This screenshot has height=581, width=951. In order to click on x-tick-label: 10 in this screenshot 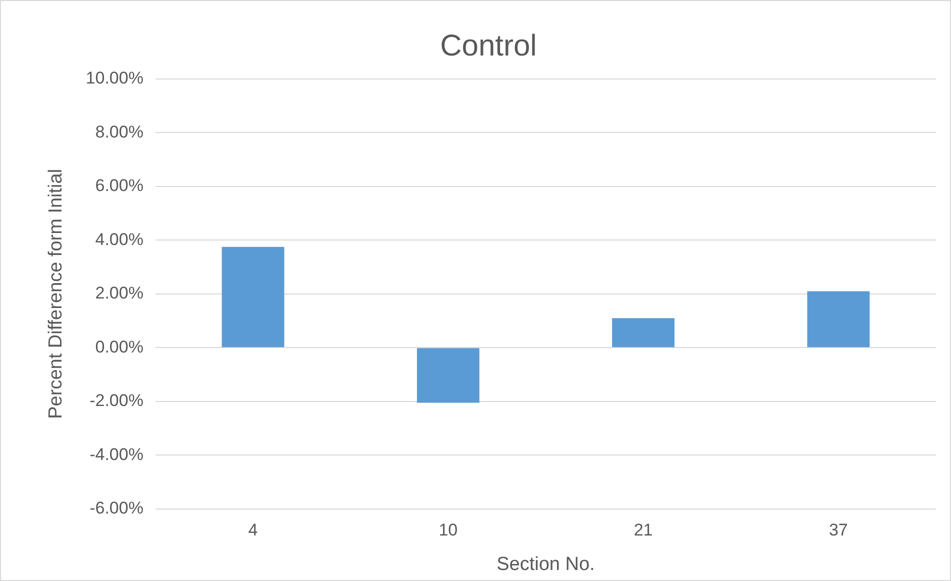, I will do `click(448, 530)`.